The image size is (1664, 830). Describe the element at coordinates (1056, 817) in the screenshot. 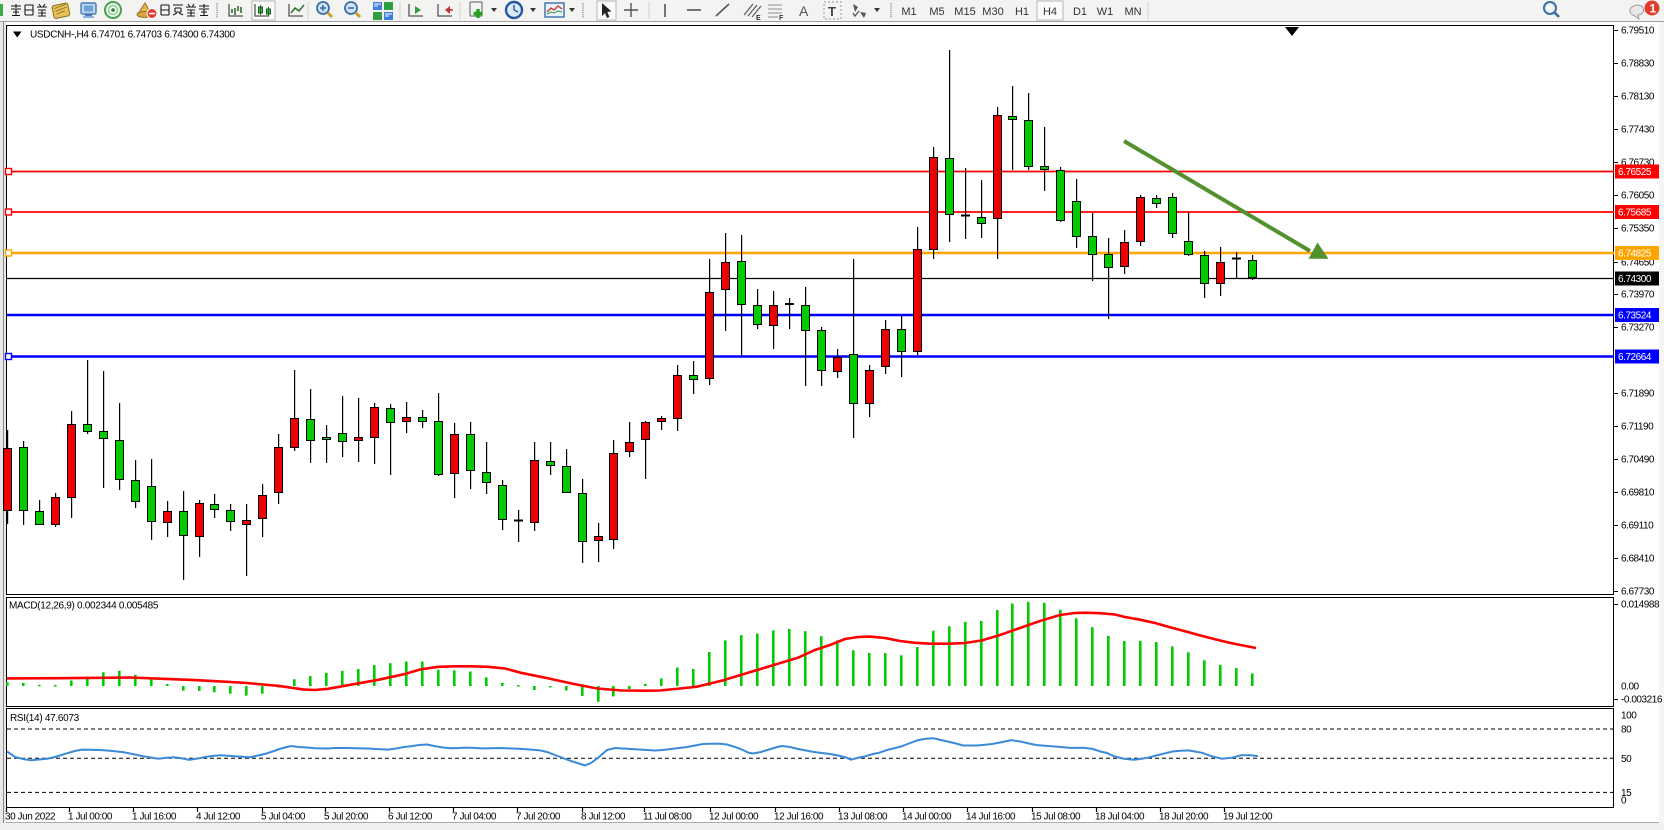

I see `svg-text: 15 Jul 08:00` at that location.